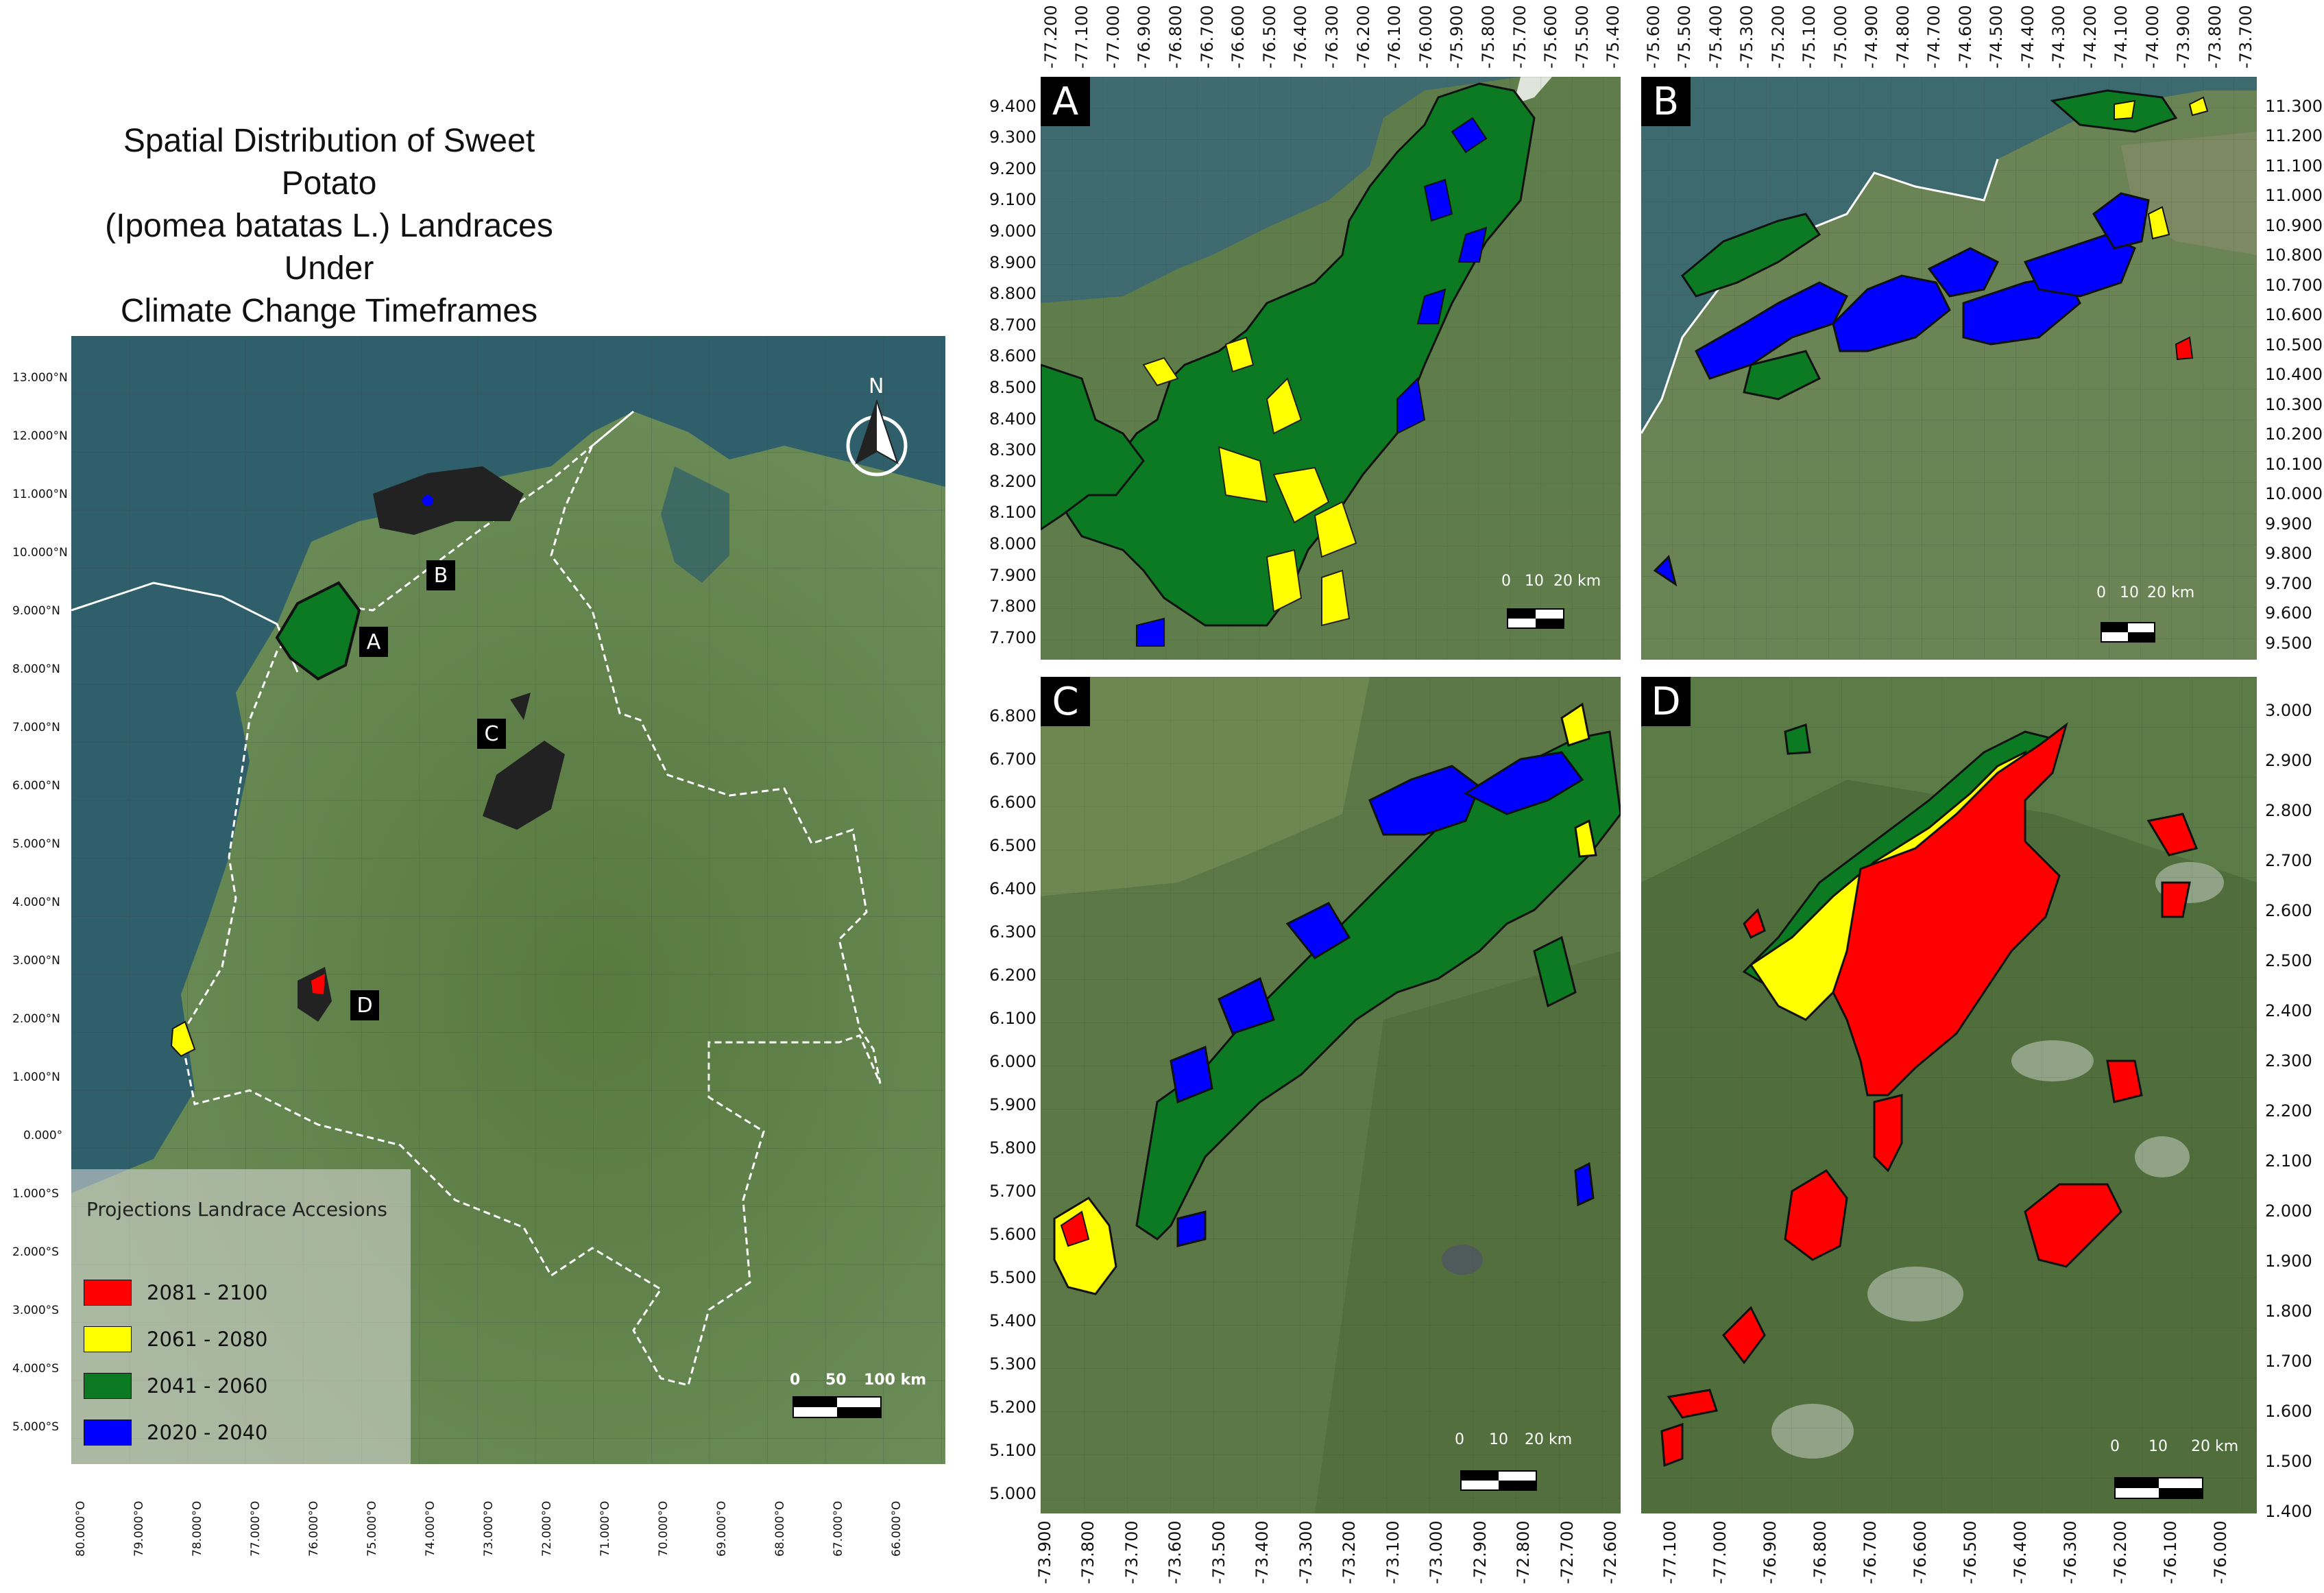  Describe the element at coordinates (1144, 37) in the screenshot. I see `panel-a-lon-tick: -76.900` at that location.